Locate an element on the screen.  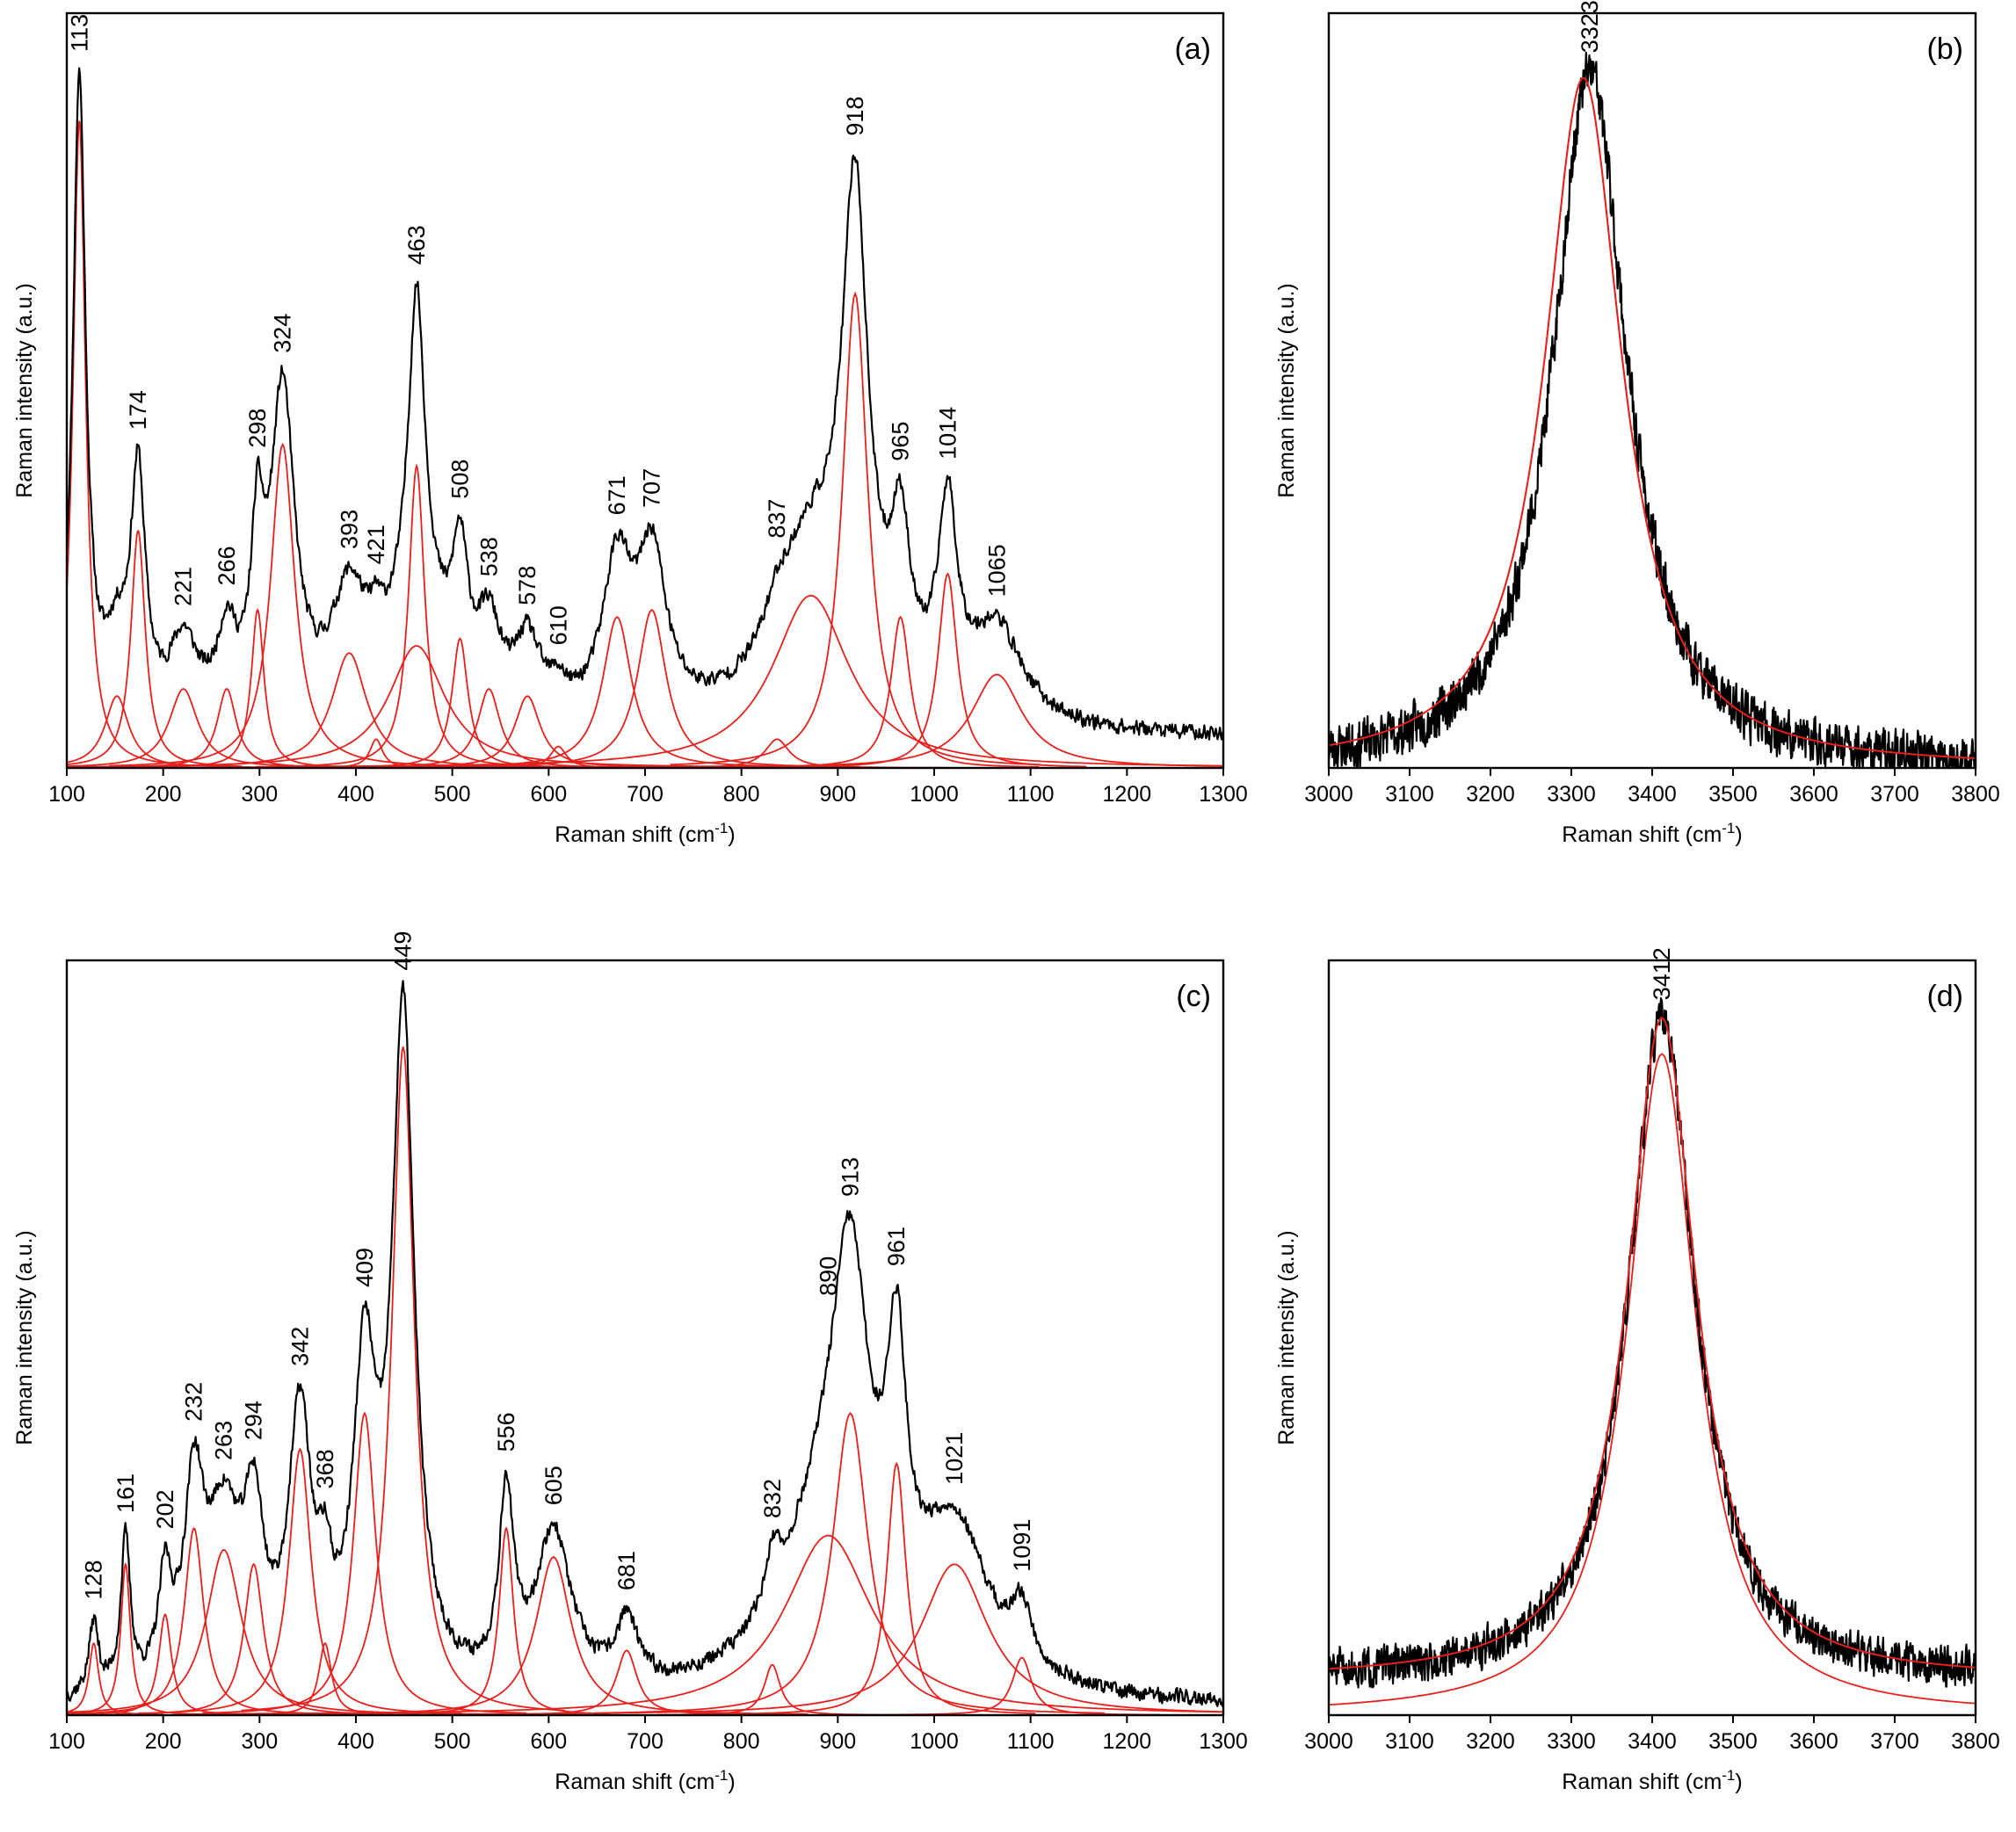
x-tick-label-b-0: 3000 is located at coordinates (1328, 794).